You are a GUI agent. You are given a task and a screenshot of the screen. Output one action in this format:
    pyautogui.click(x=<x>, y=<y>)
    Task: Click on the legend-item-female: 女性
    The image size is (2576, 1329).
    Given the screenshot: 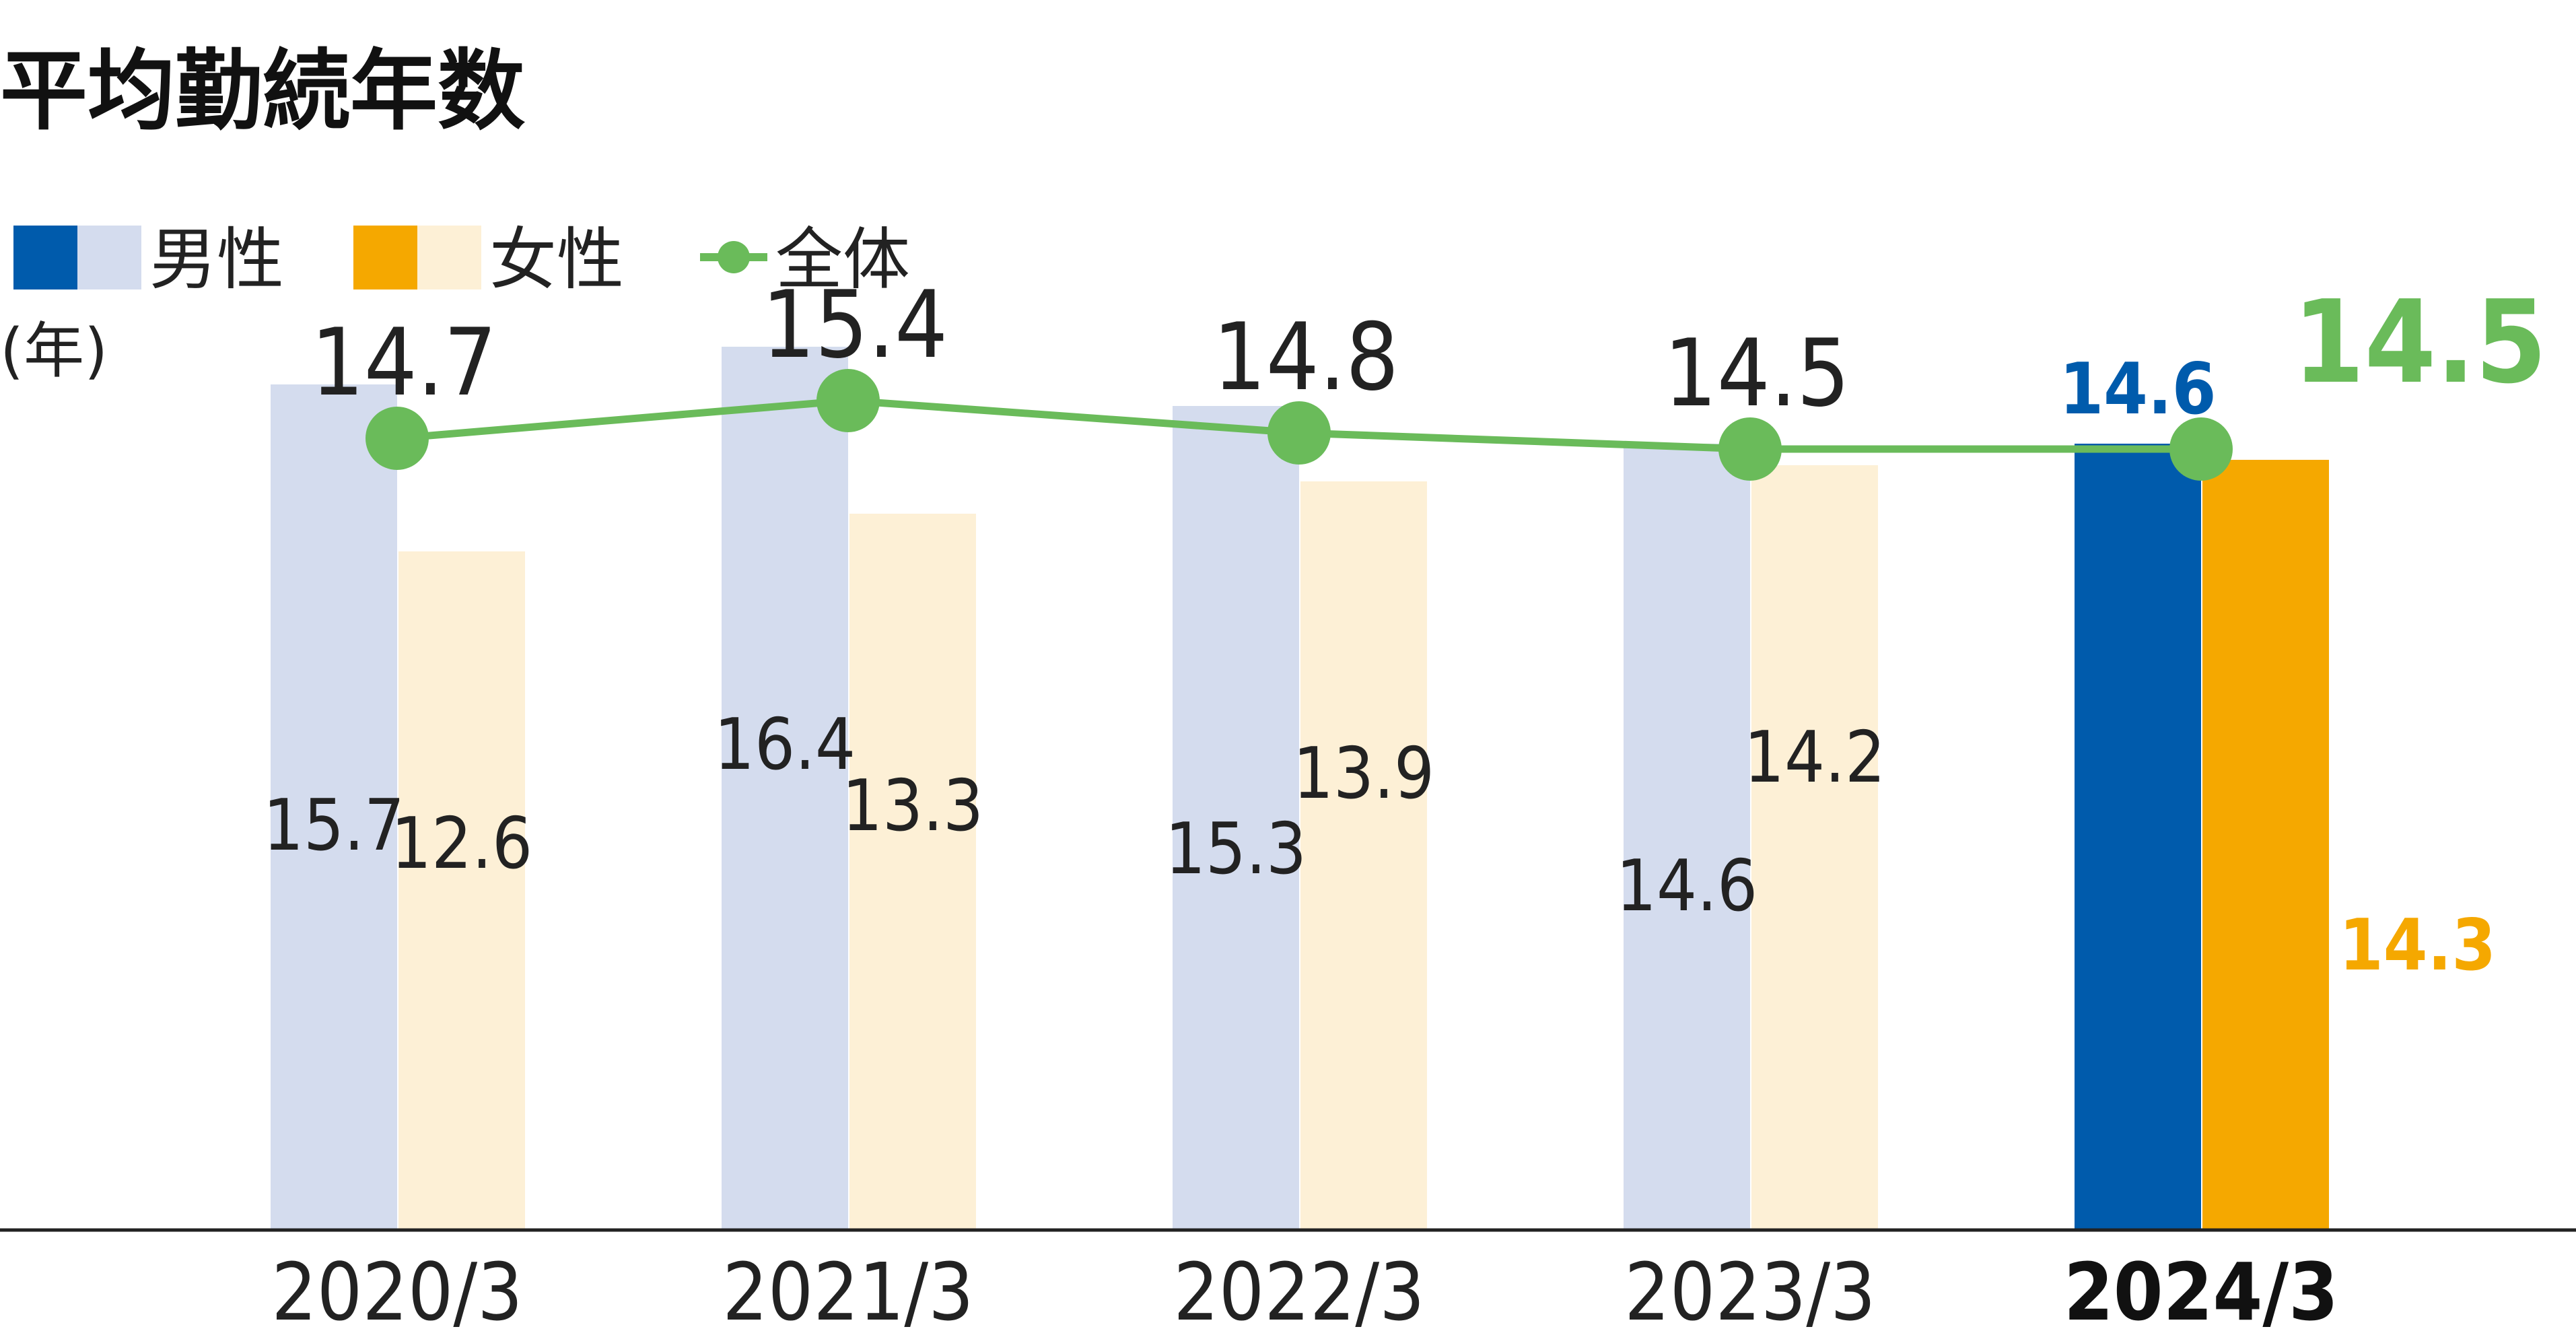 What is the action you would take?
    pyautogui.click(x=488, y=259)
    